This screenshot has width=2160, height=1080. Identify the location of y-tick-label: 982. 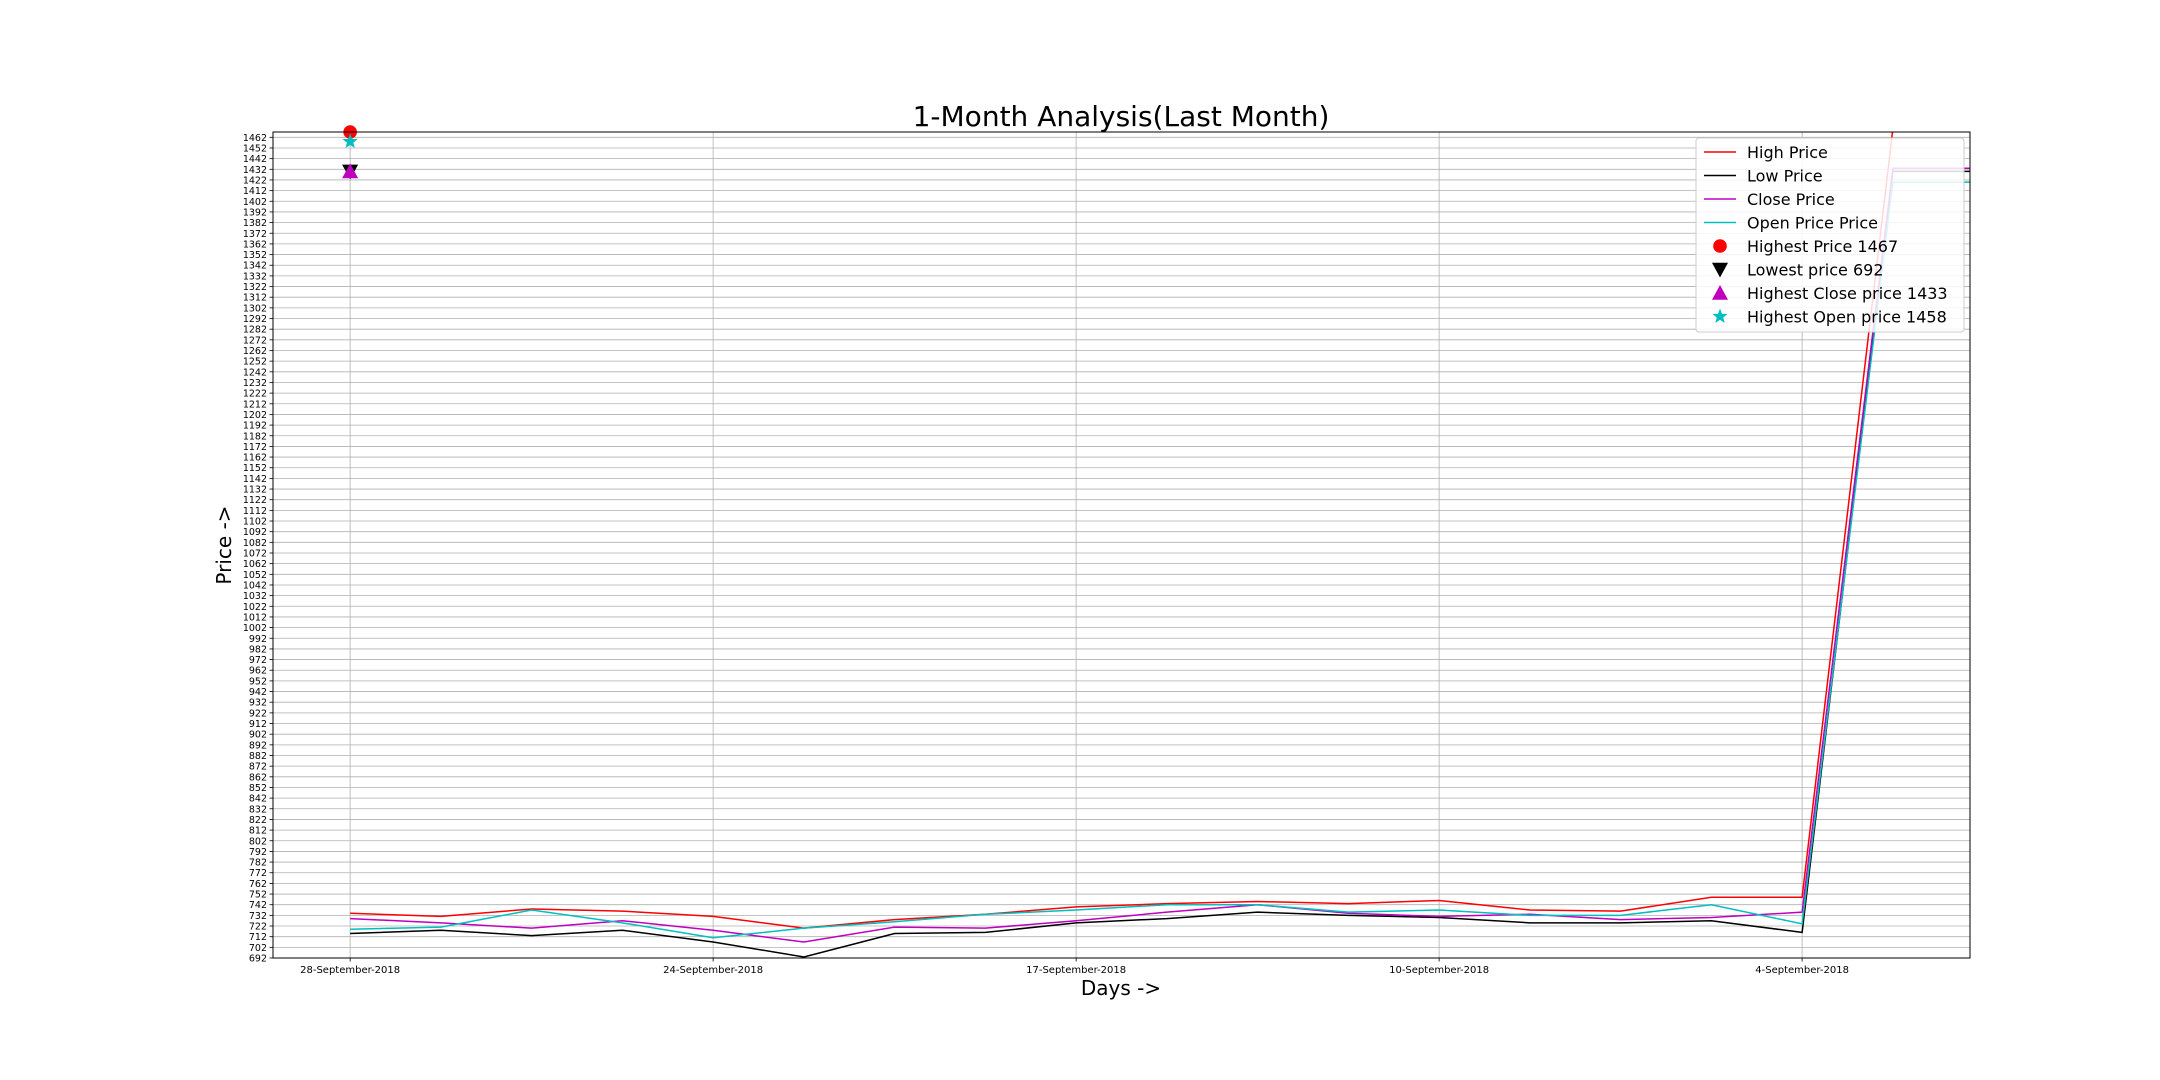
(258, 649).